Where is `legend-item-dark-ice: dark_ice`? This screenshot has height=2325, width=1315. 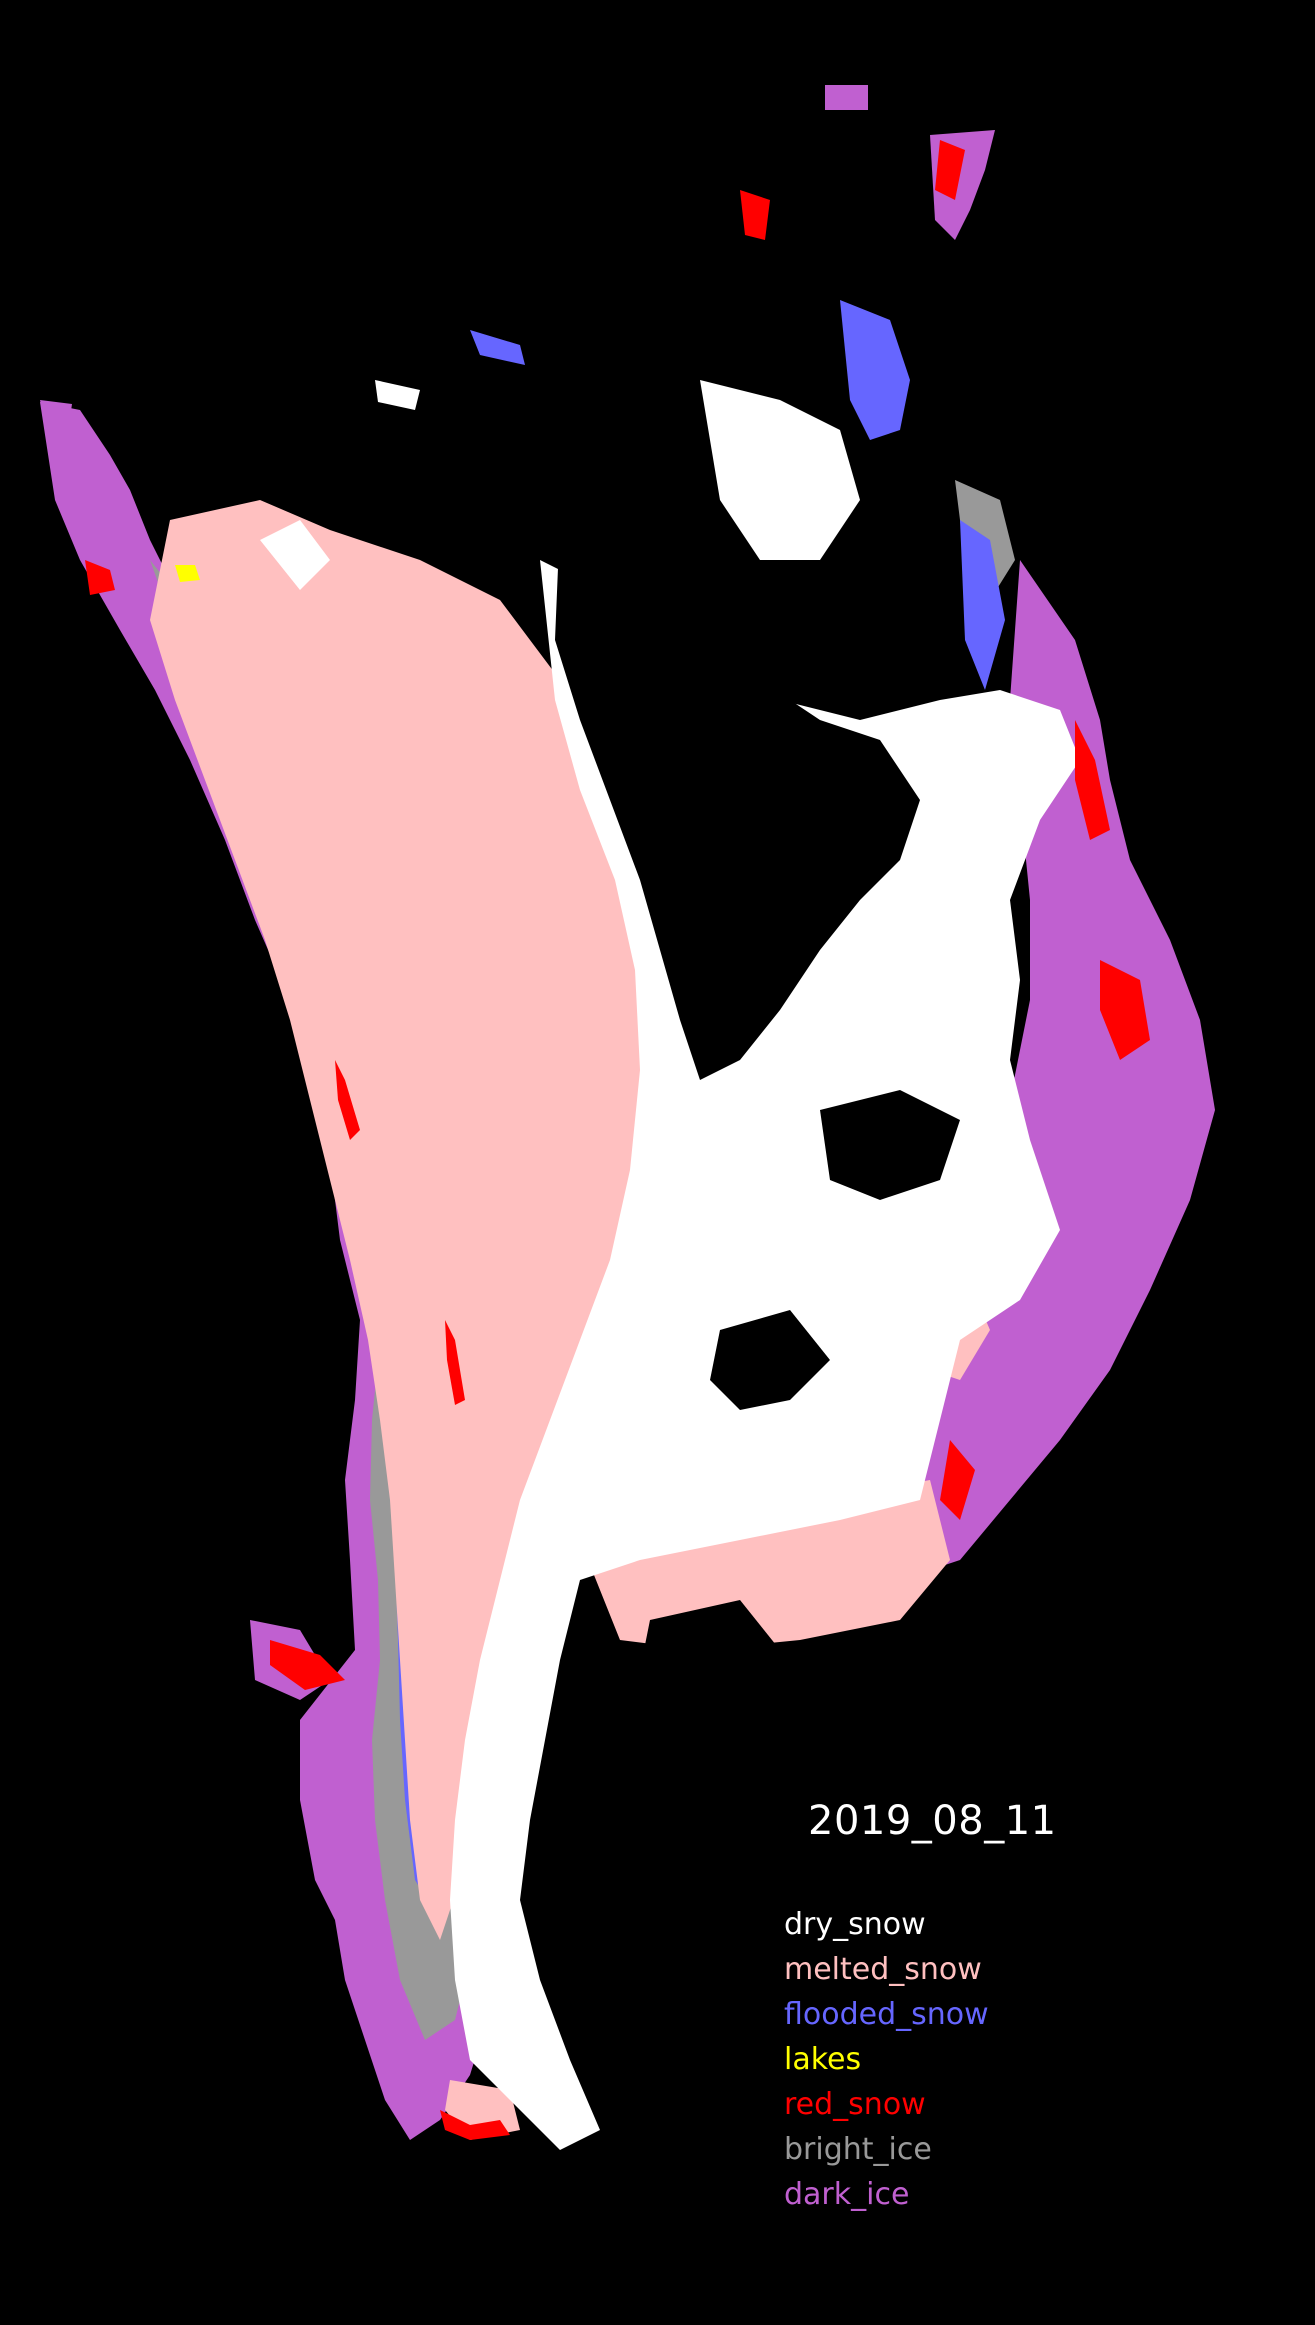 legend-item-dark-ice: dark_ice is located at coordinates (847, 2194).